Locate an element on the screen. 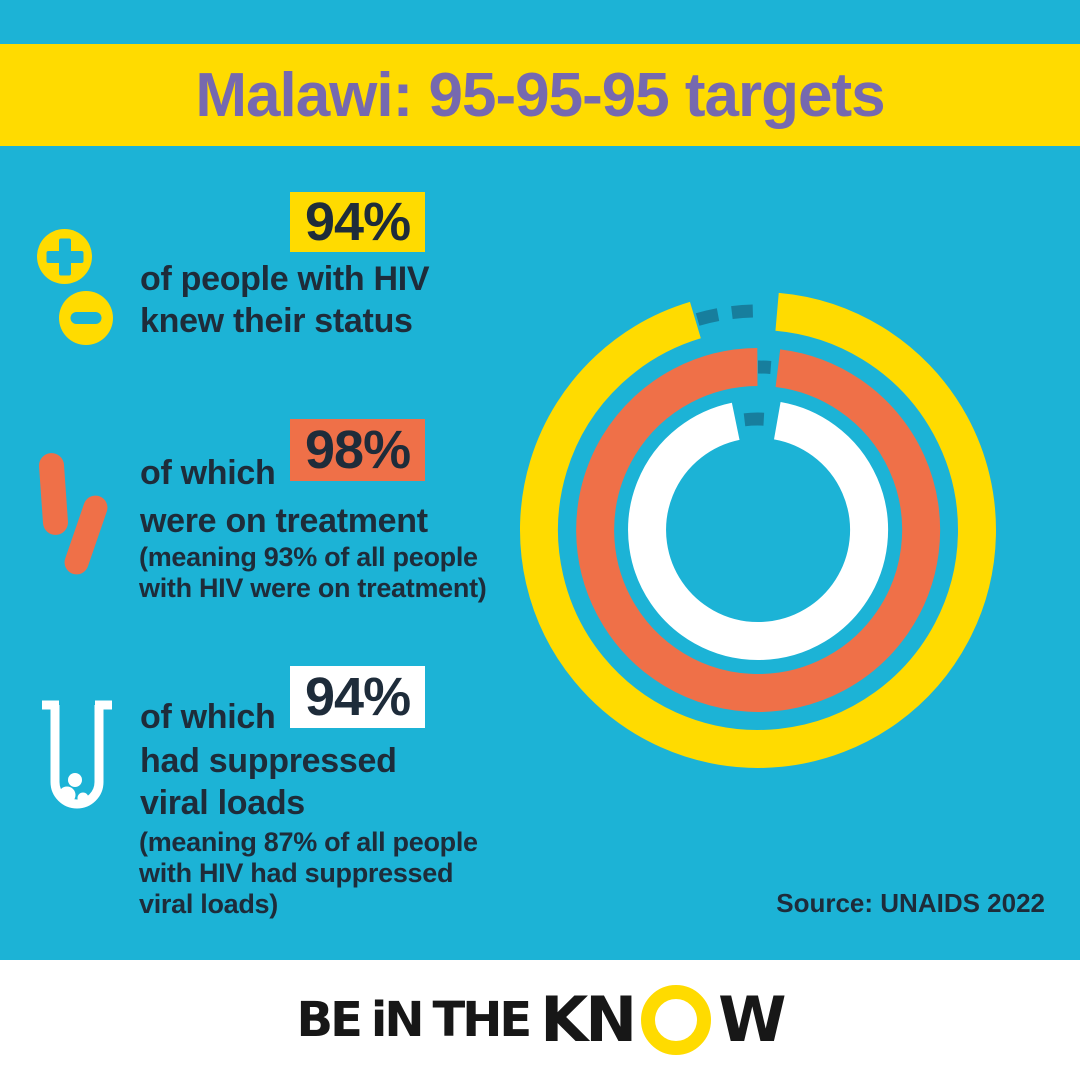 This screenshot has height=1080, width=1080. be-in-the-know-logo: BE iN THE KN W is located at coordinates (541, 1019).